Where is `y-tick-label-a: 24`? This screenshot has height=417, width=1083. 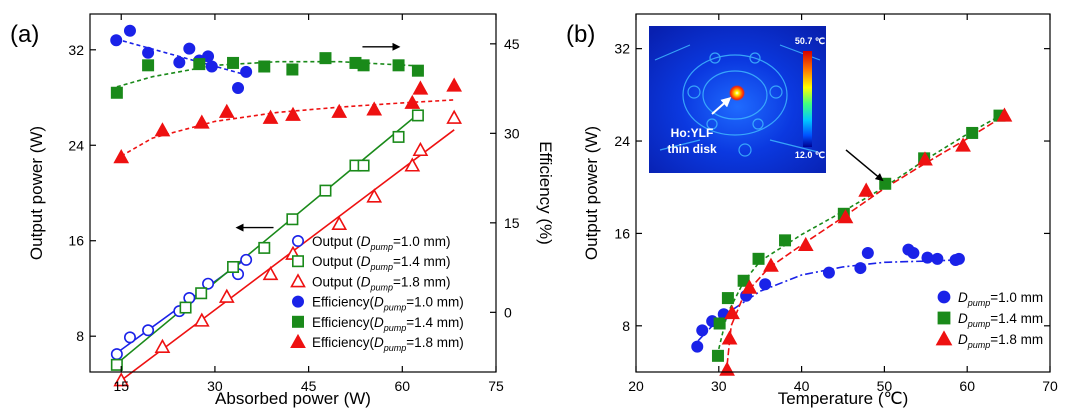 y-tick-label-a: 24 is located at coordinates (76, 145).